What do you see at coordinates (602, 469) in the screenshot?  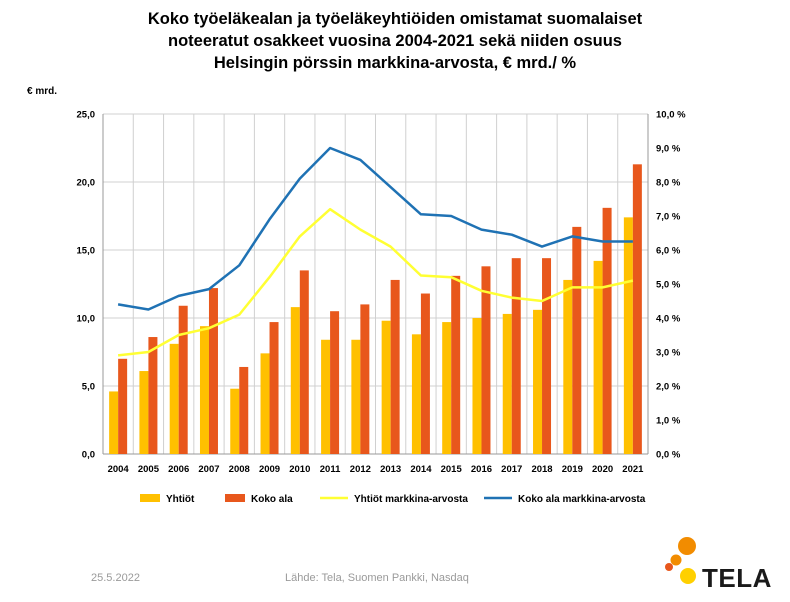 I see `x-tick-label: 2020` at bounding box center [602, 469].